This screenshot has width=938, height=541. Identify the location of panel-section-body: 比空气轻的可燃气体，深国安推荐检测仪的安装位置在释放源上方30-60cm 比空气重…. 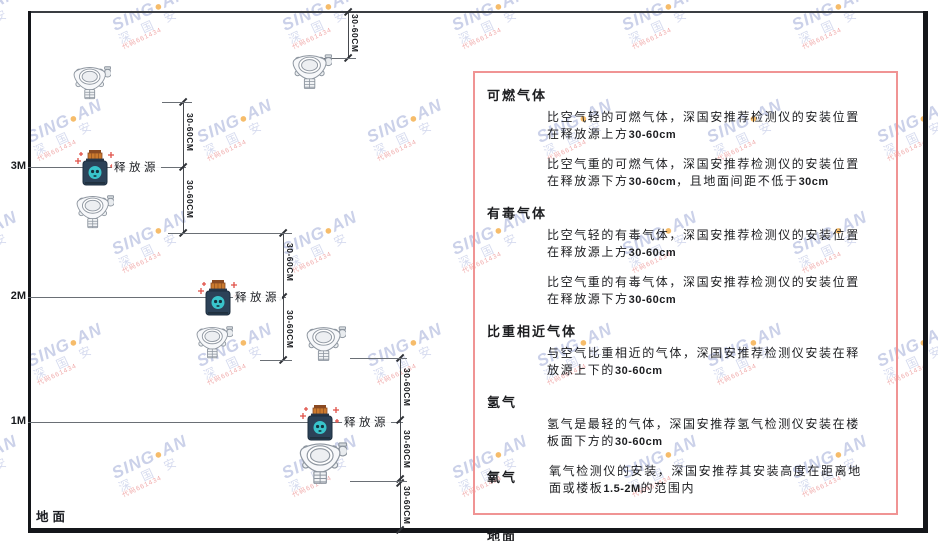
(678, 150).